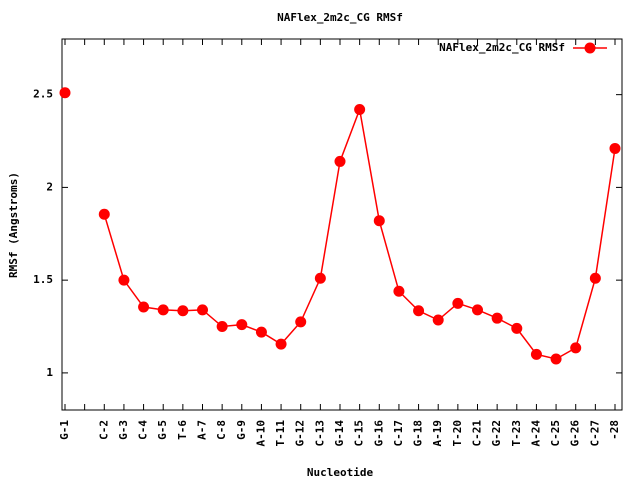 The image size is (640, 480). Describe the element at coordinates (477, 433) in the screenshot. I see `x-tick-label: C-21` at that location.